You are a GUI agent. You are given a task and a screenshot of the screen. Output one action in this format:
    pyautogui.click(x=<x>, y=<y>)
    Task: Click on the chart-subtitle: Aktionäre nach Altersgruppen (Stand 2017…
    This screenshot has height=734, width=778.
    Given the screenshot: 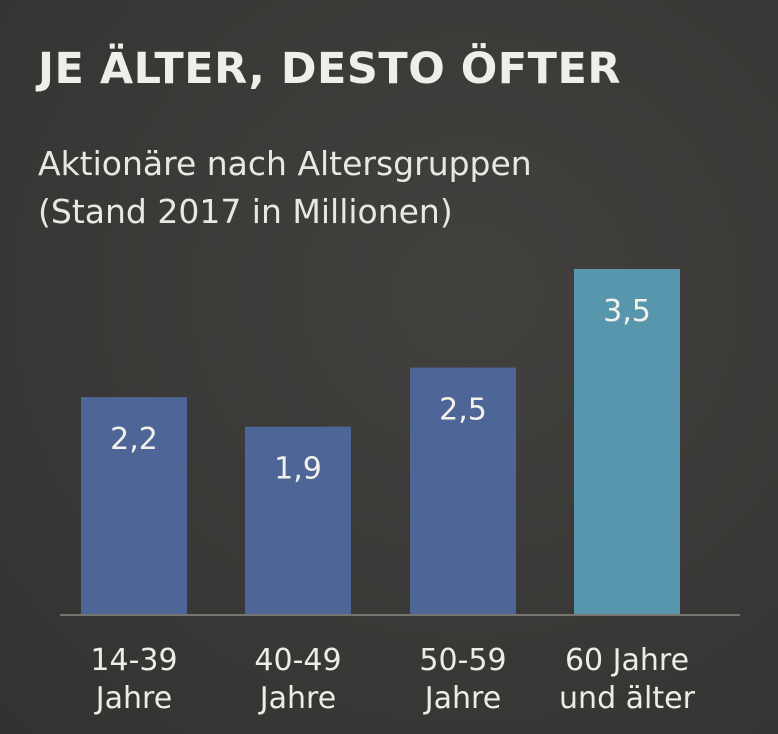 What is the action you would take?
    pyautogui.click(x=388, y=188)
    